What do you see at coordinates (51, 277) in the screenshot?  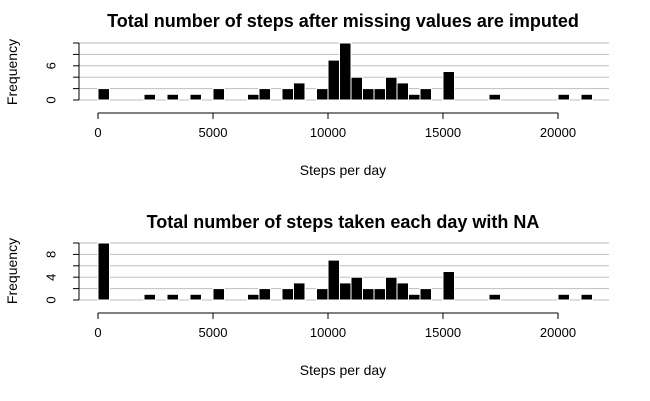 I see `y-tick-label: 4` at bounding box center [51, 277].